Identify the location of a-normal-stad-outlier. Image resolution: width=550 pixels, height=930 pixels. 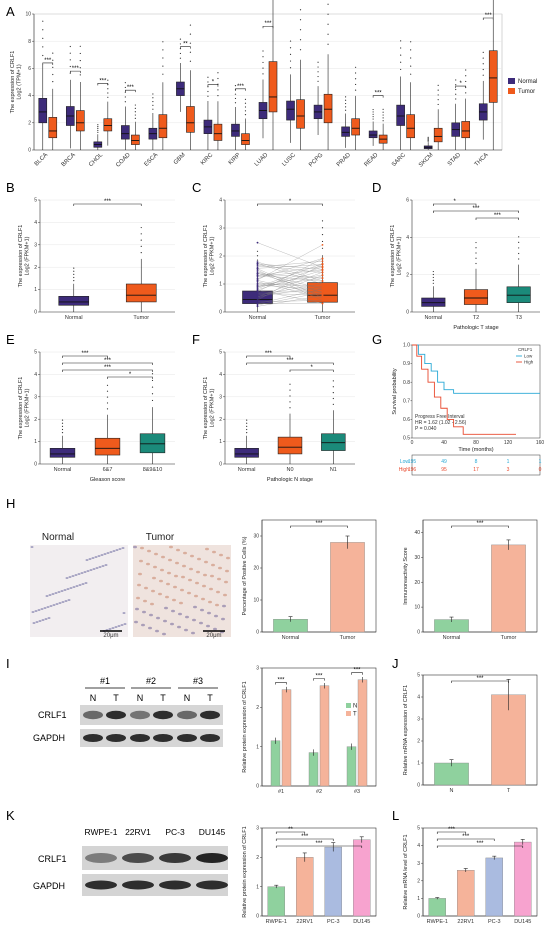
(456, 89).